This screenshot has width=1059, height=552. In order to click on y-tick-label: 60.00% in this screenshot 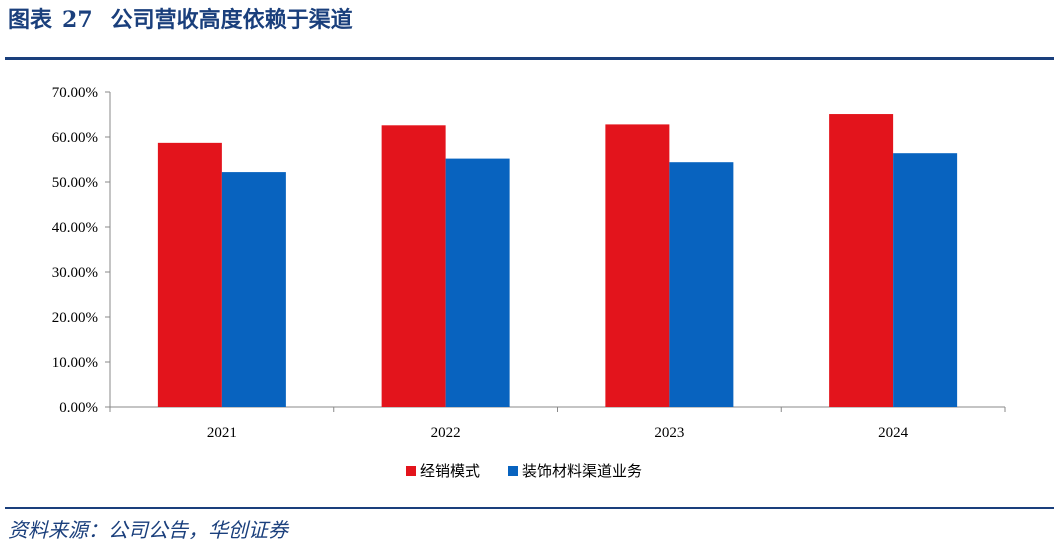, I will do `click(75, 138)`.